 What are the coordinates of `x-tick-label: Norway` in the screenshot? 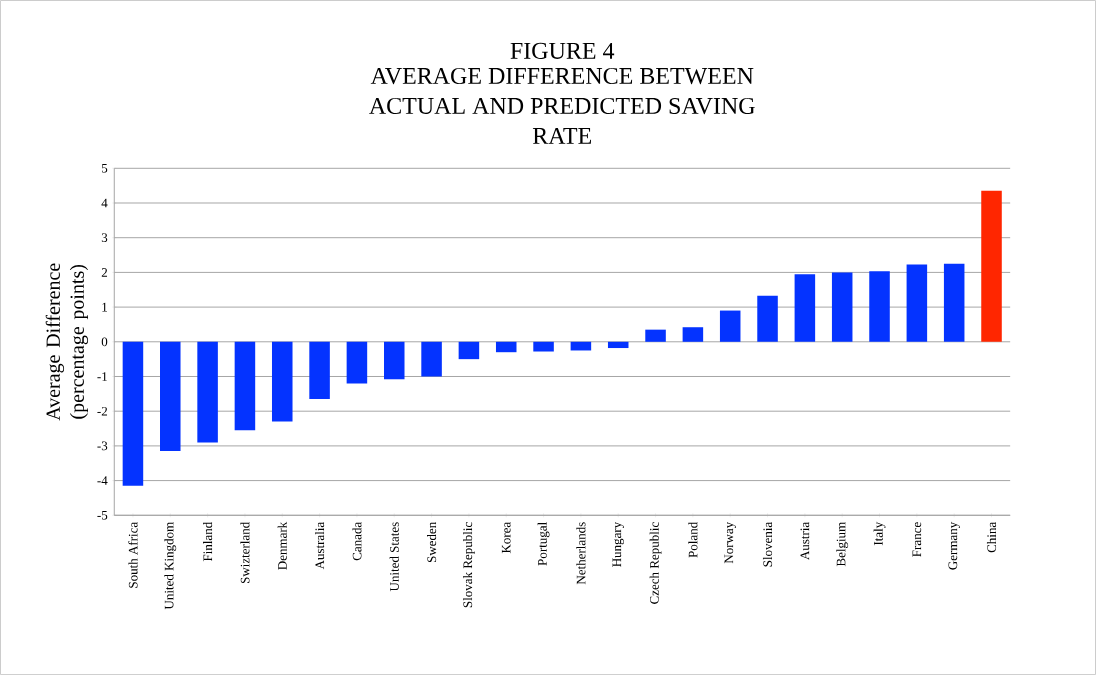 It's located at (730, 542).